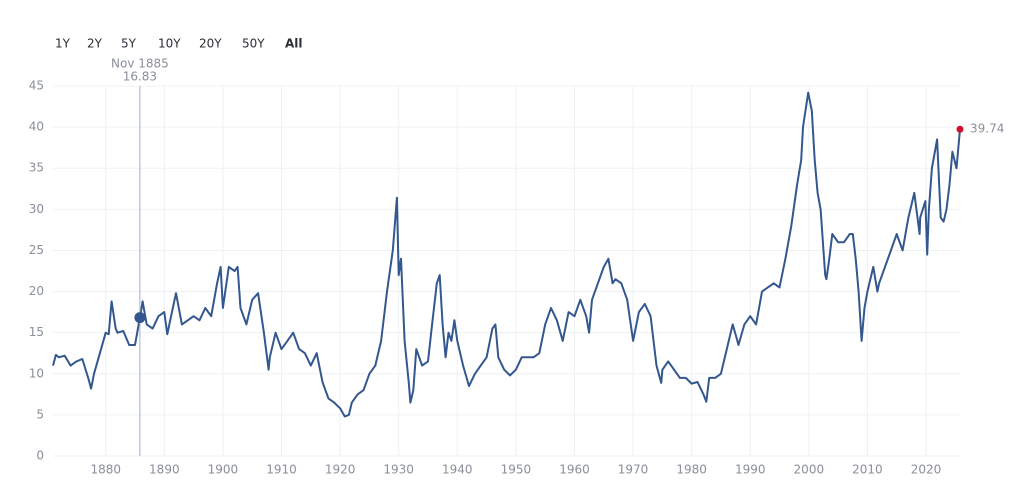 This screenshot has width=1024, height=492. What do you see at coordinates (516, 470) in the screenshot?
I see `x-tick-label: 1950` at bounding box center [516, 470].